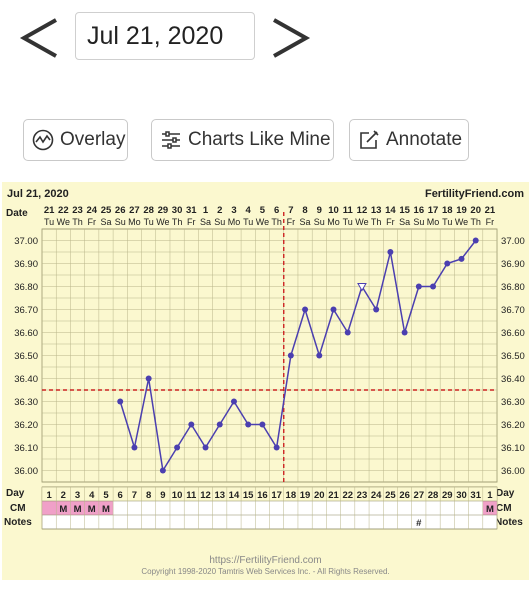  I want to click on overlay-button: Overlay, so click(75, 140).